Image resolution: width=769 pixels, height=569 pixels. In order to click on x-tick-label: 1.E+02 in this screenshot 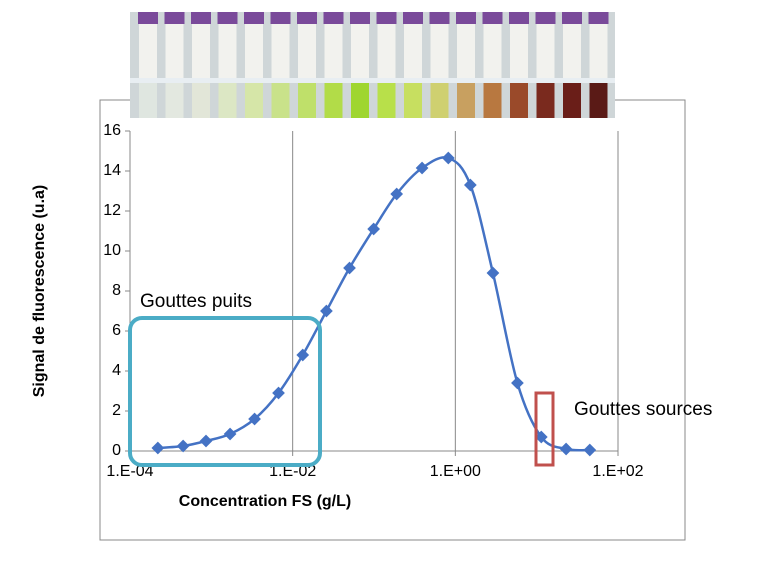, I will do `click(617, 471)`.